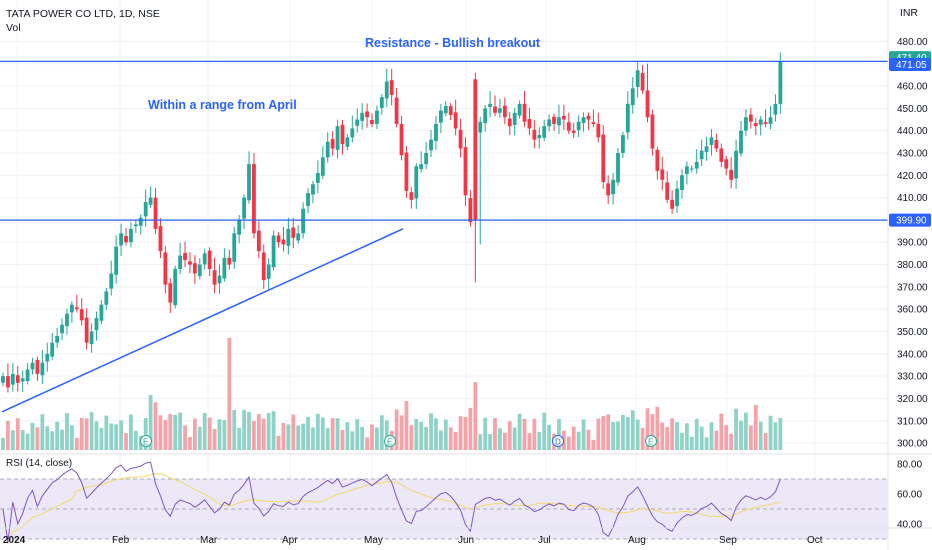  I want to click on event-marker, so click(651, 441).